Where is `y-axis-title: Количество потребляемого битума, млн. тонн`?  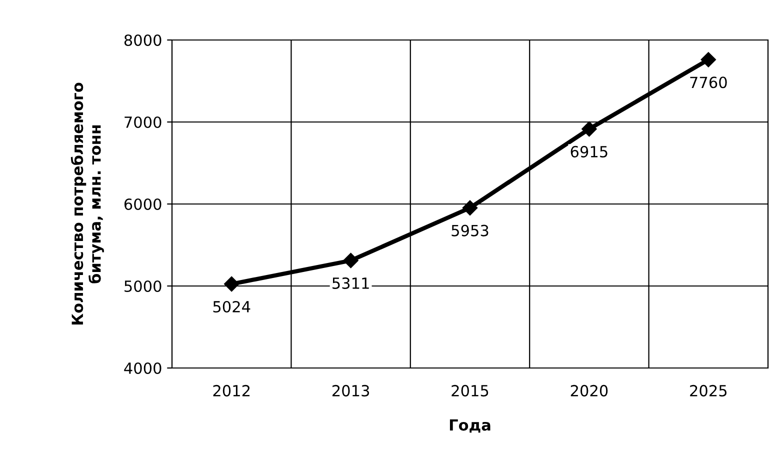 y-axis-title: Количество потребляемого битума, млн. тонн is located at coordinates (87, 203).